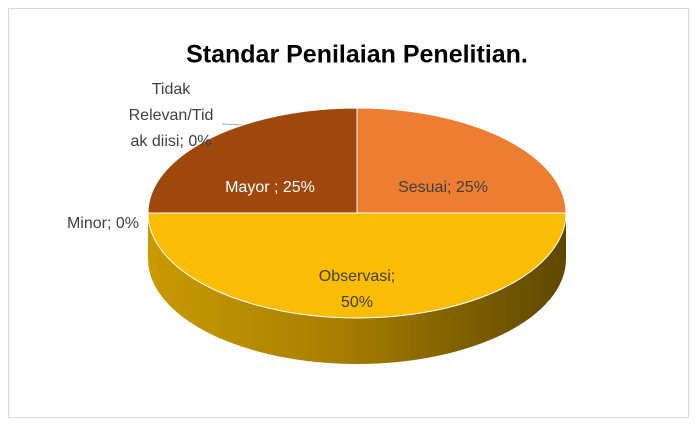  What do you see at coordinates (357, 55) in the screenshot?
I see `chart-title: Standar Penilaian Penelitian.` at bounding box center [357, 55].